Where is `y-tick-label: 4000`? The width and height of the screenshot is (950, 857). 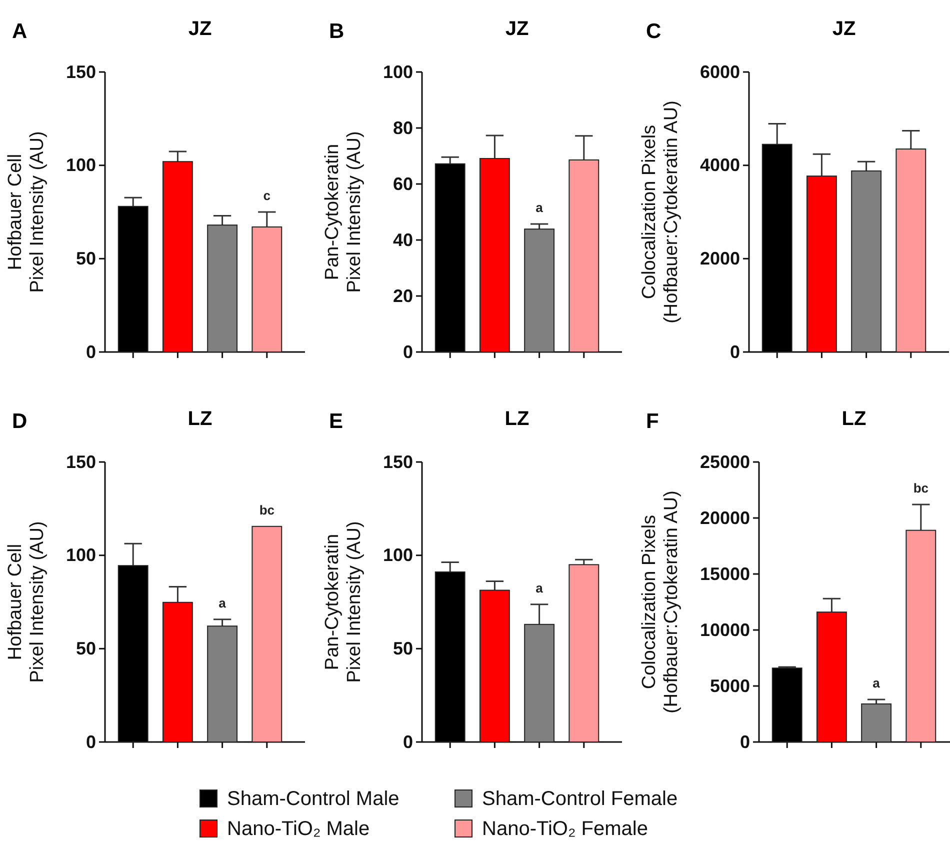
y-tick-label: 4000 is located at coordinates (720, 165).